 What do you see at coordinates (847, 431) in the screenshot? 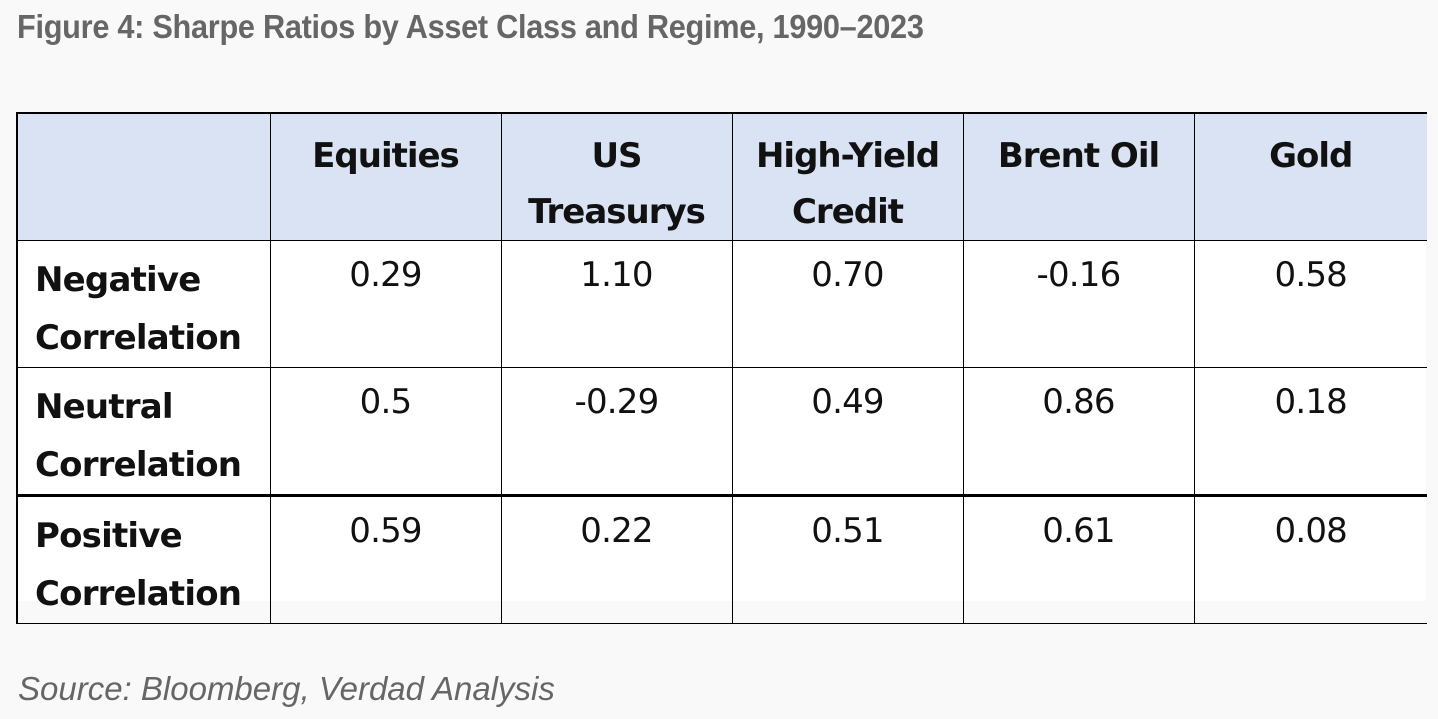
I see `cell-value: 0.49` at bounding box center [847, 431].